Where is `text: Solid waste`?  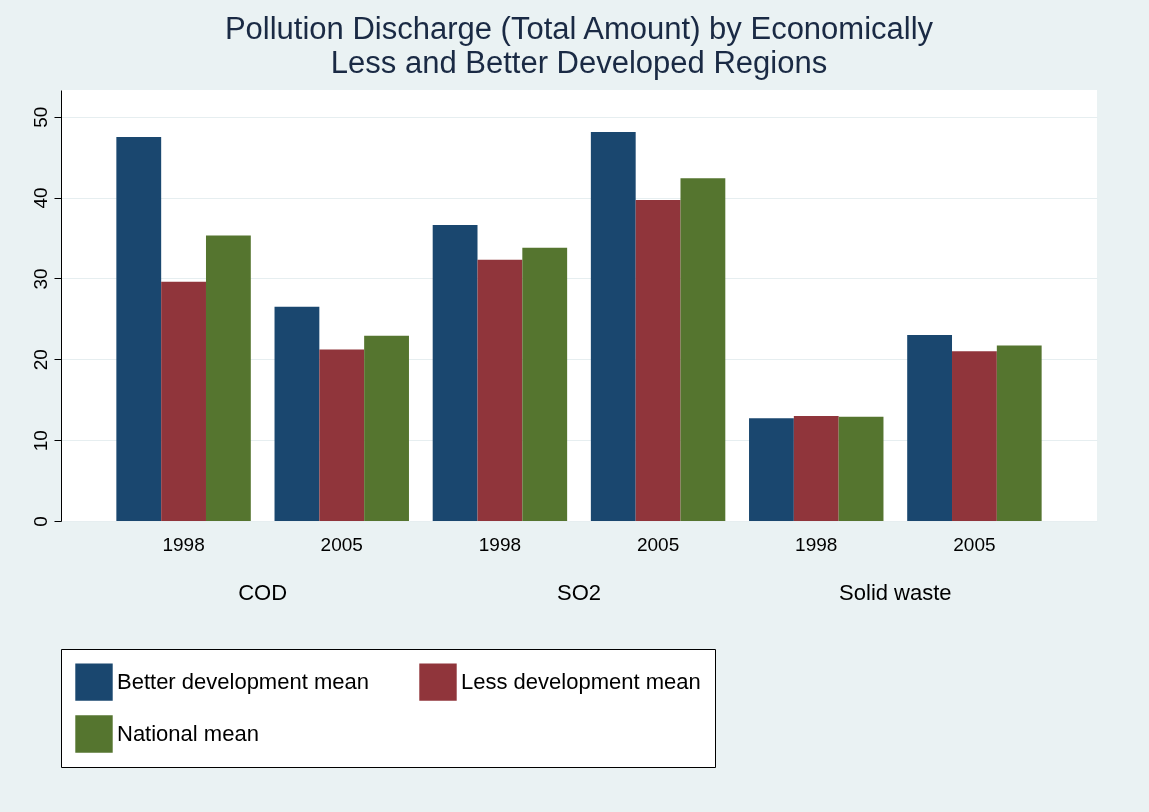
text: Solid waste is located at coordinates (895, 592).